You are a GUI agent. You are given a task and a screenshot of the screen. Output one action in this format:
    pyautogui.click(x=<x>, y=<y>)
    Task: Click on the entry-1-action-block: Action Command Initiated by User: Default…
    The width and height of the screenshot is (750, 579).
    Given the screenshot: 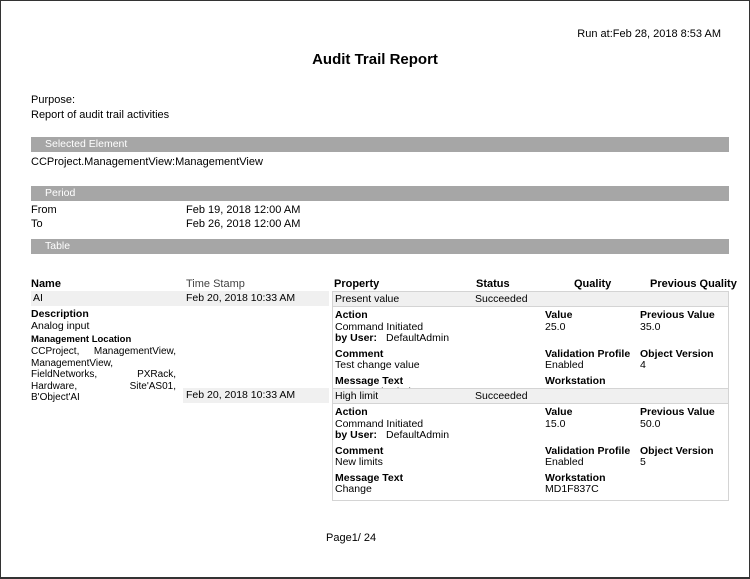 What is the action you would take?
    pyautogui.click(x=439, y=327)
    